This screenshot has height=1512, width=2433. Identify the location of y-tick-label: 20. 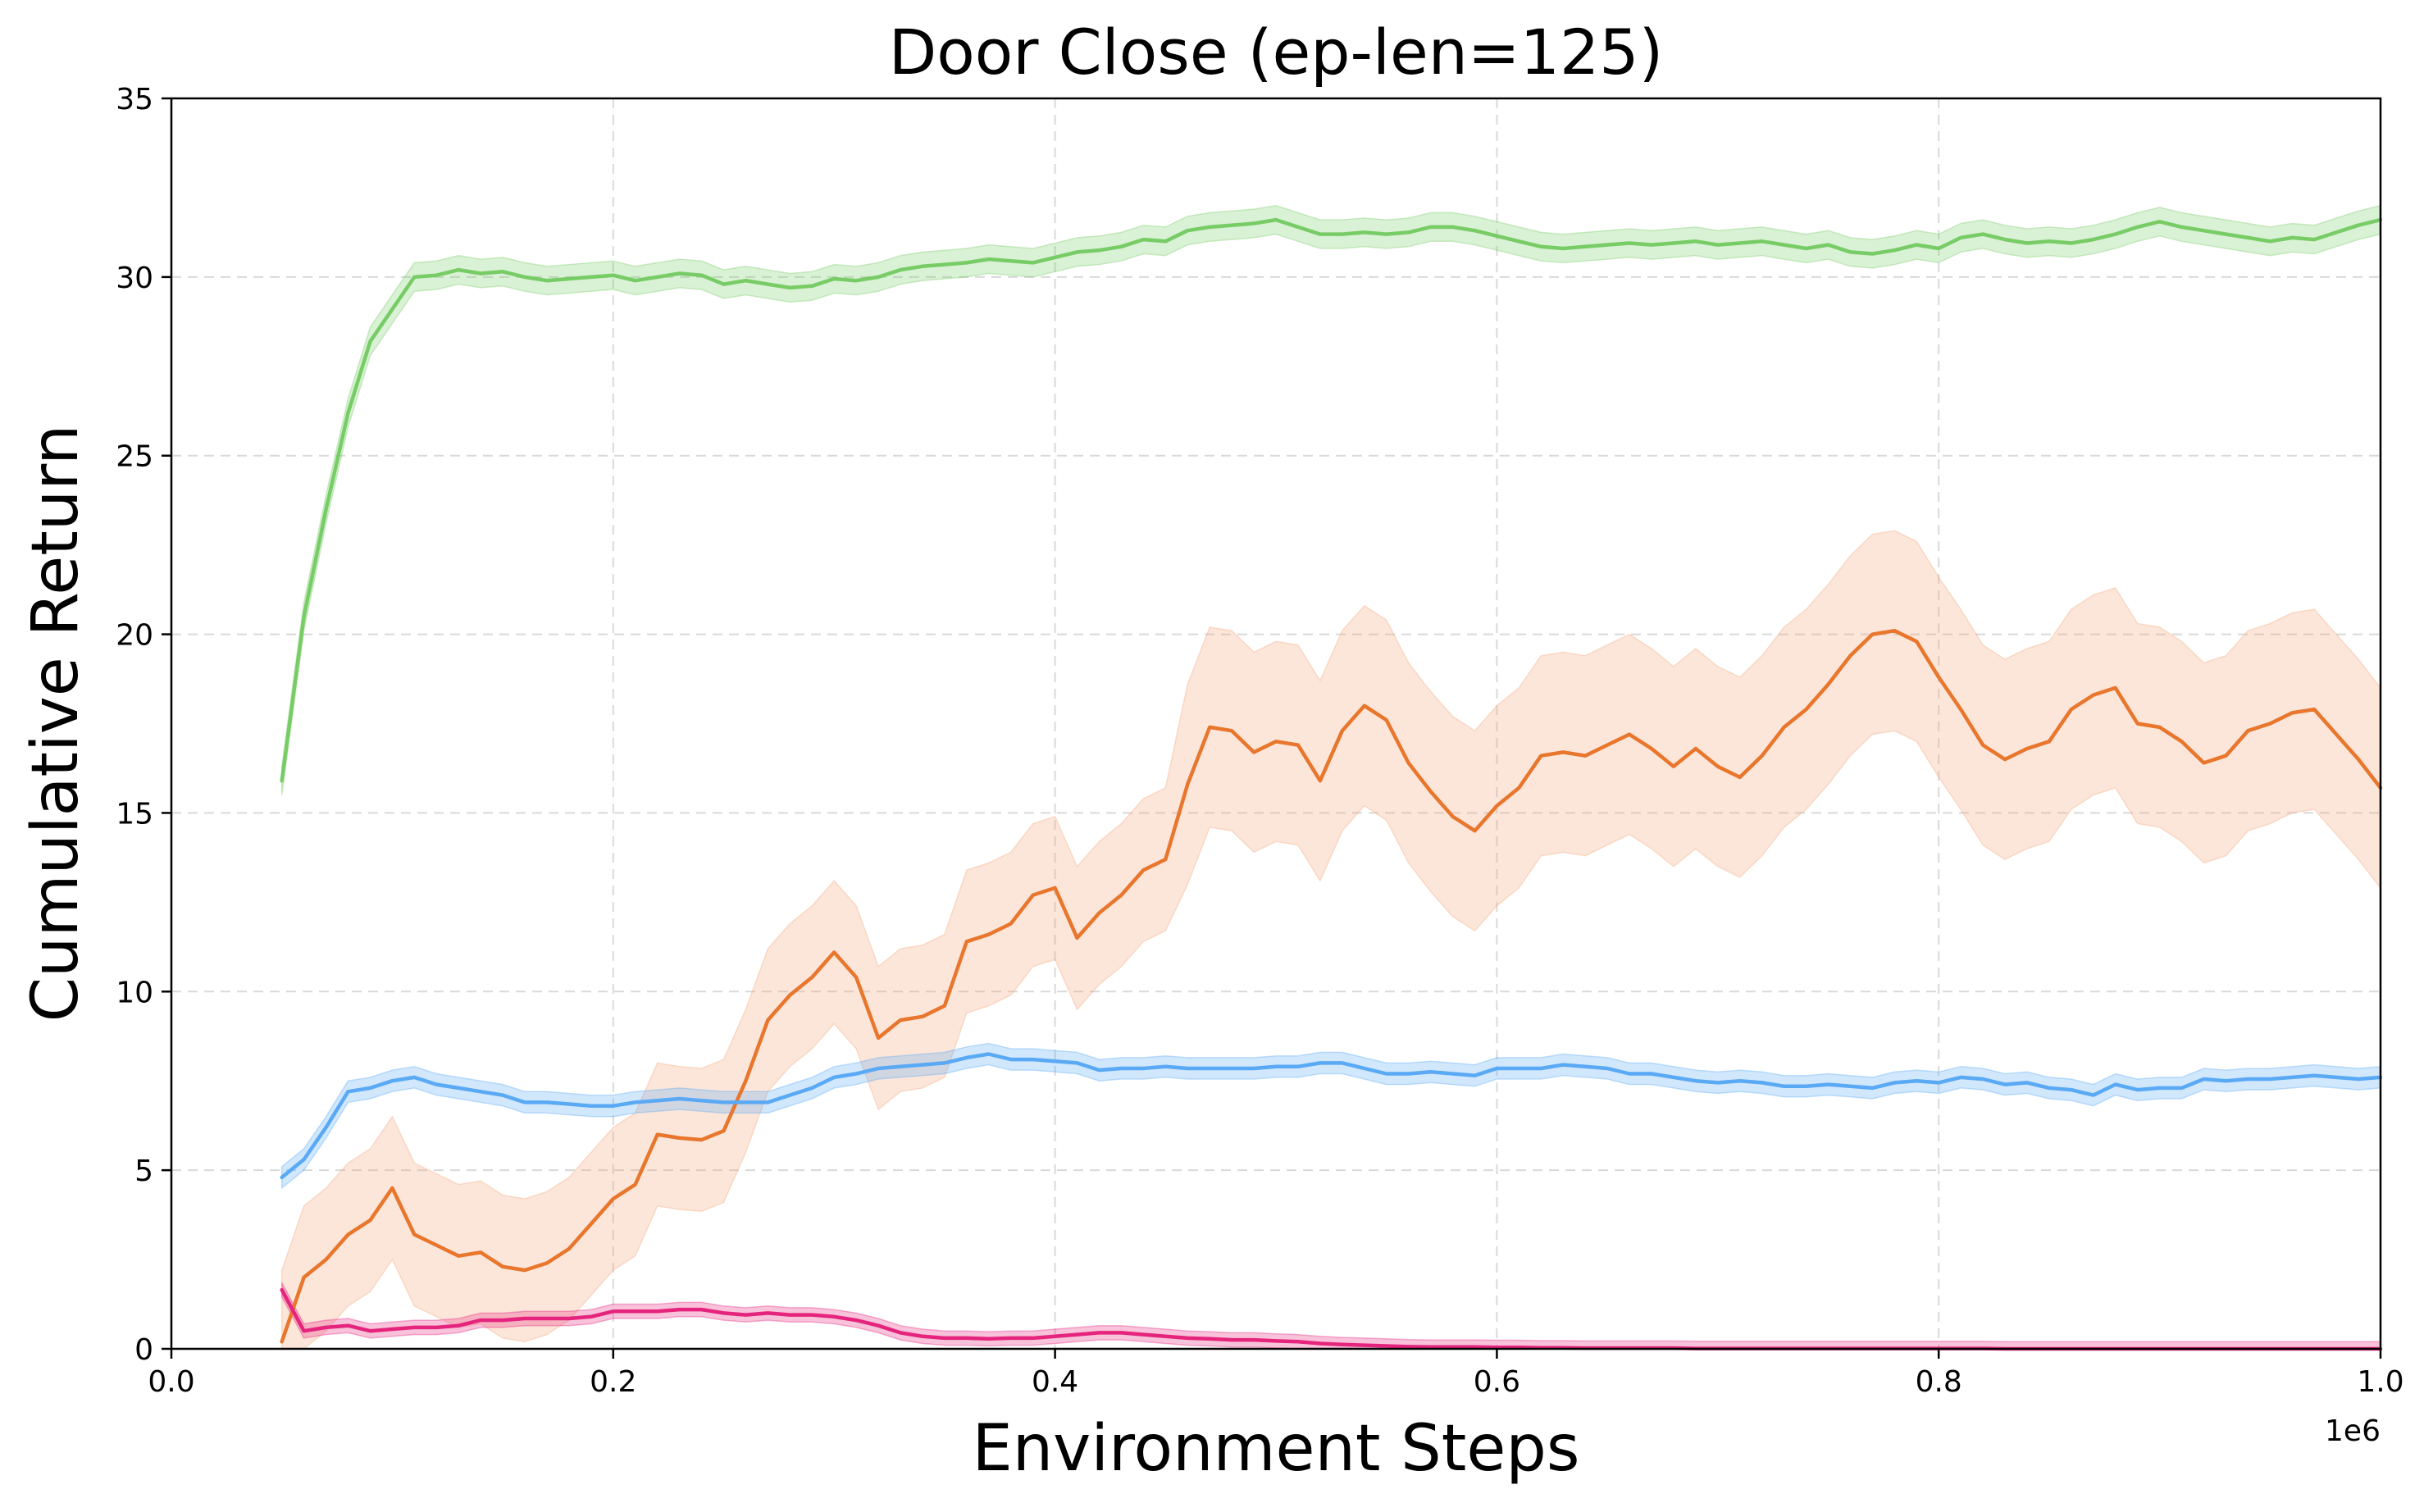
(134, 636).